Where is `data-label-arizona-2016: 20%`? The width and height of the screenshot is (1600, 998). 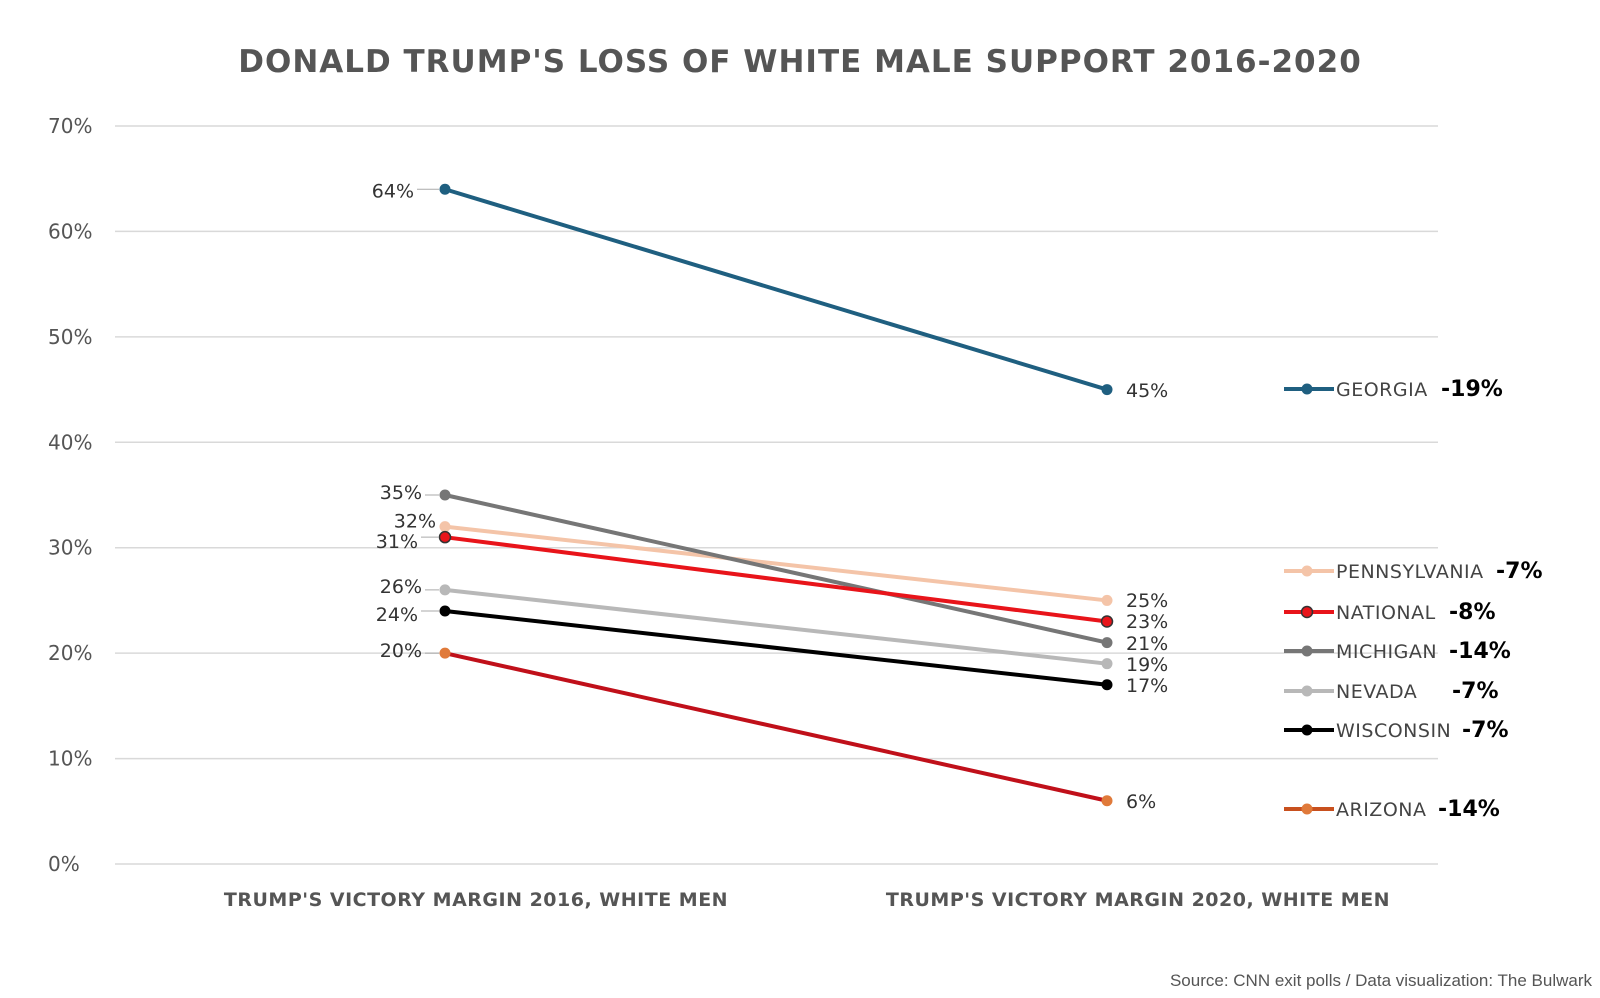 data-label-arizona-2016: 20% is located at coordinates (401, 651).